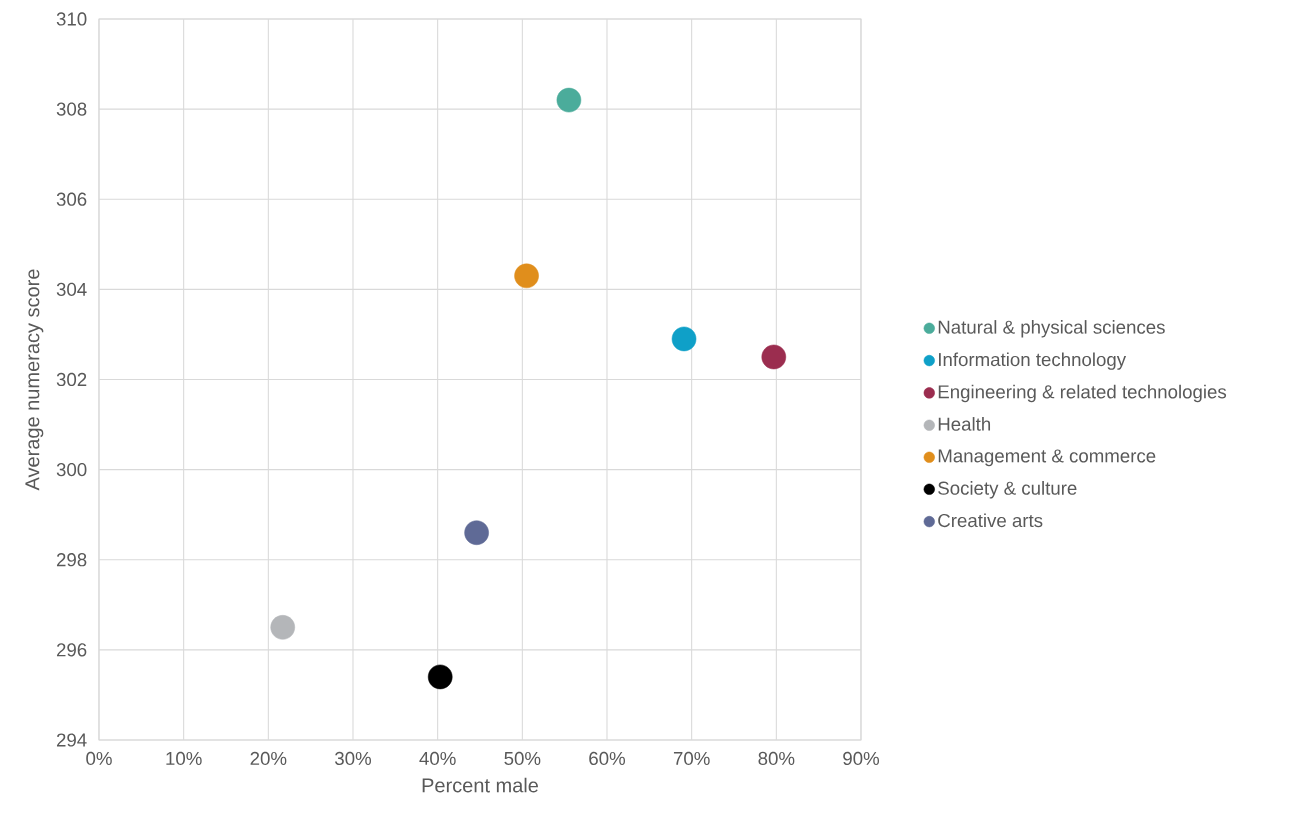 The width and height of the screenshot is (1300, 825). What do you see at coordinates (1032, 361) in the screenshot?
I see `legend-label: Information technology` at bounding box center [1032, 361].